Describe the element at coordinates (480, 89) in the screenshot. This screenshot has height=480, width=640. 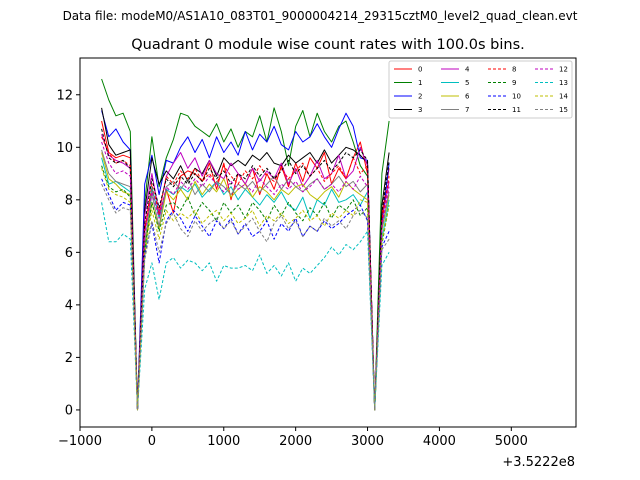
I see `legend-box` at that location.